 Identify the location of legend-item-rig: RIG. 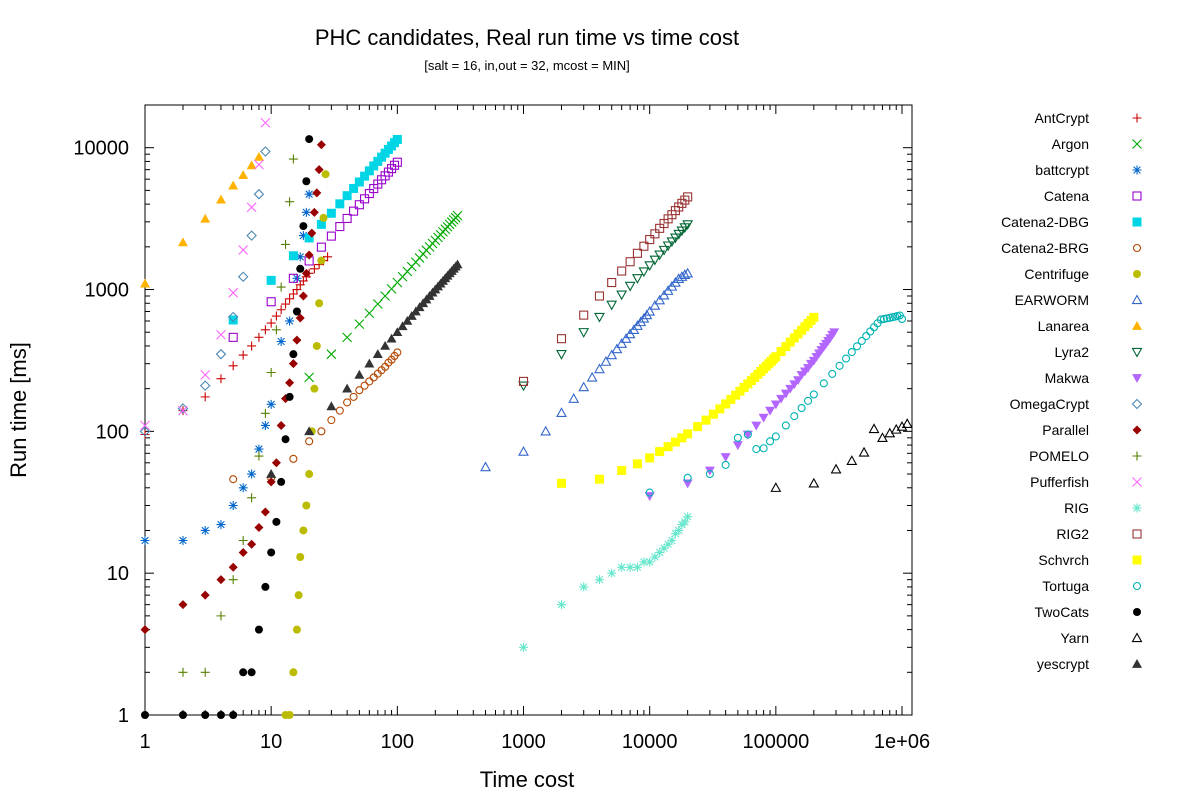
(1103, 508).